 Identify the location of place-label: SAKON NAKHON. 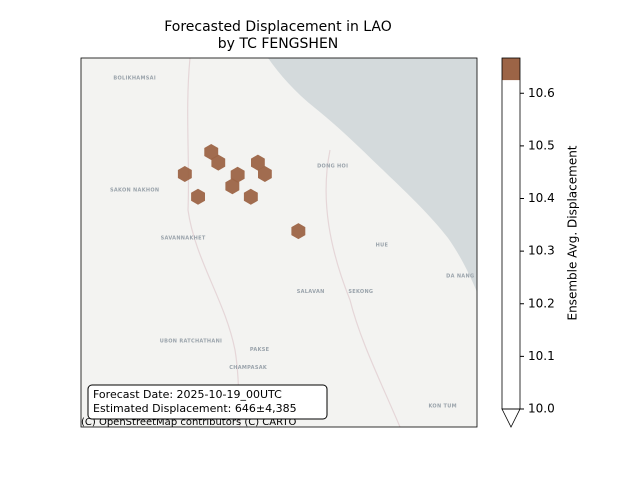
(134, 190).